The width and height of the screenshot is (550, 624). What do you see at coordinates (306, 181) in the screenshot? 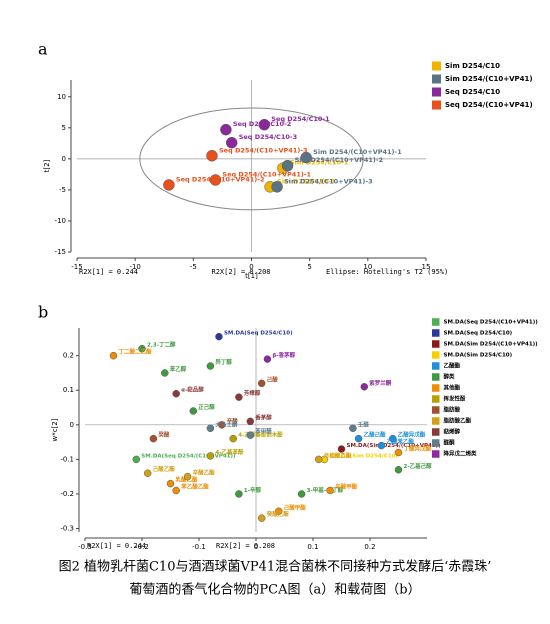
I see `point-label: Sim D254/C10-3` at bounding box center [306, 181].